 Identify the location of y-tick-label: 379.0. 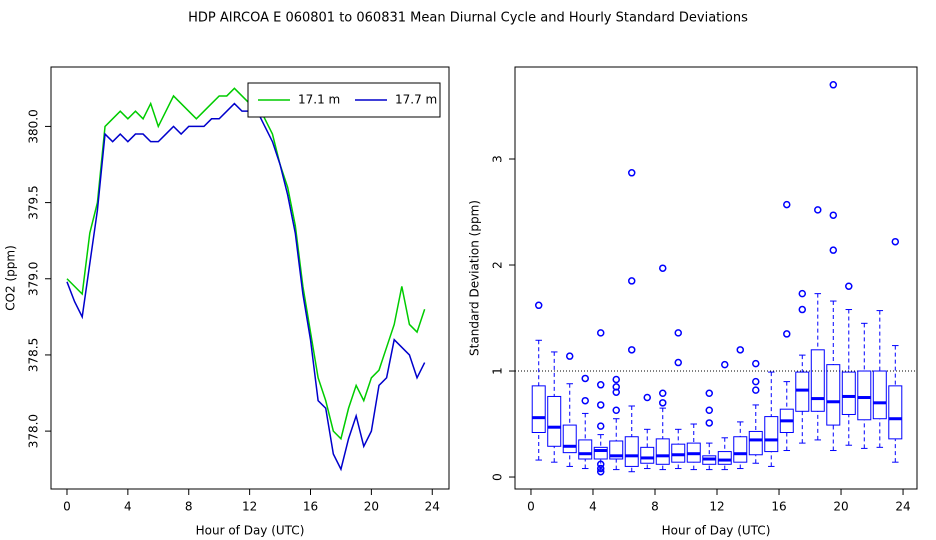
(34, 279).